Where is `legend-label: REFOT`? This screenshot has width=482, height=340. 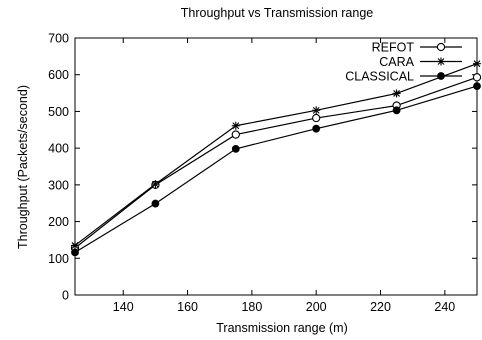
legend-label: REFOT is located at coordinates (393, 48).